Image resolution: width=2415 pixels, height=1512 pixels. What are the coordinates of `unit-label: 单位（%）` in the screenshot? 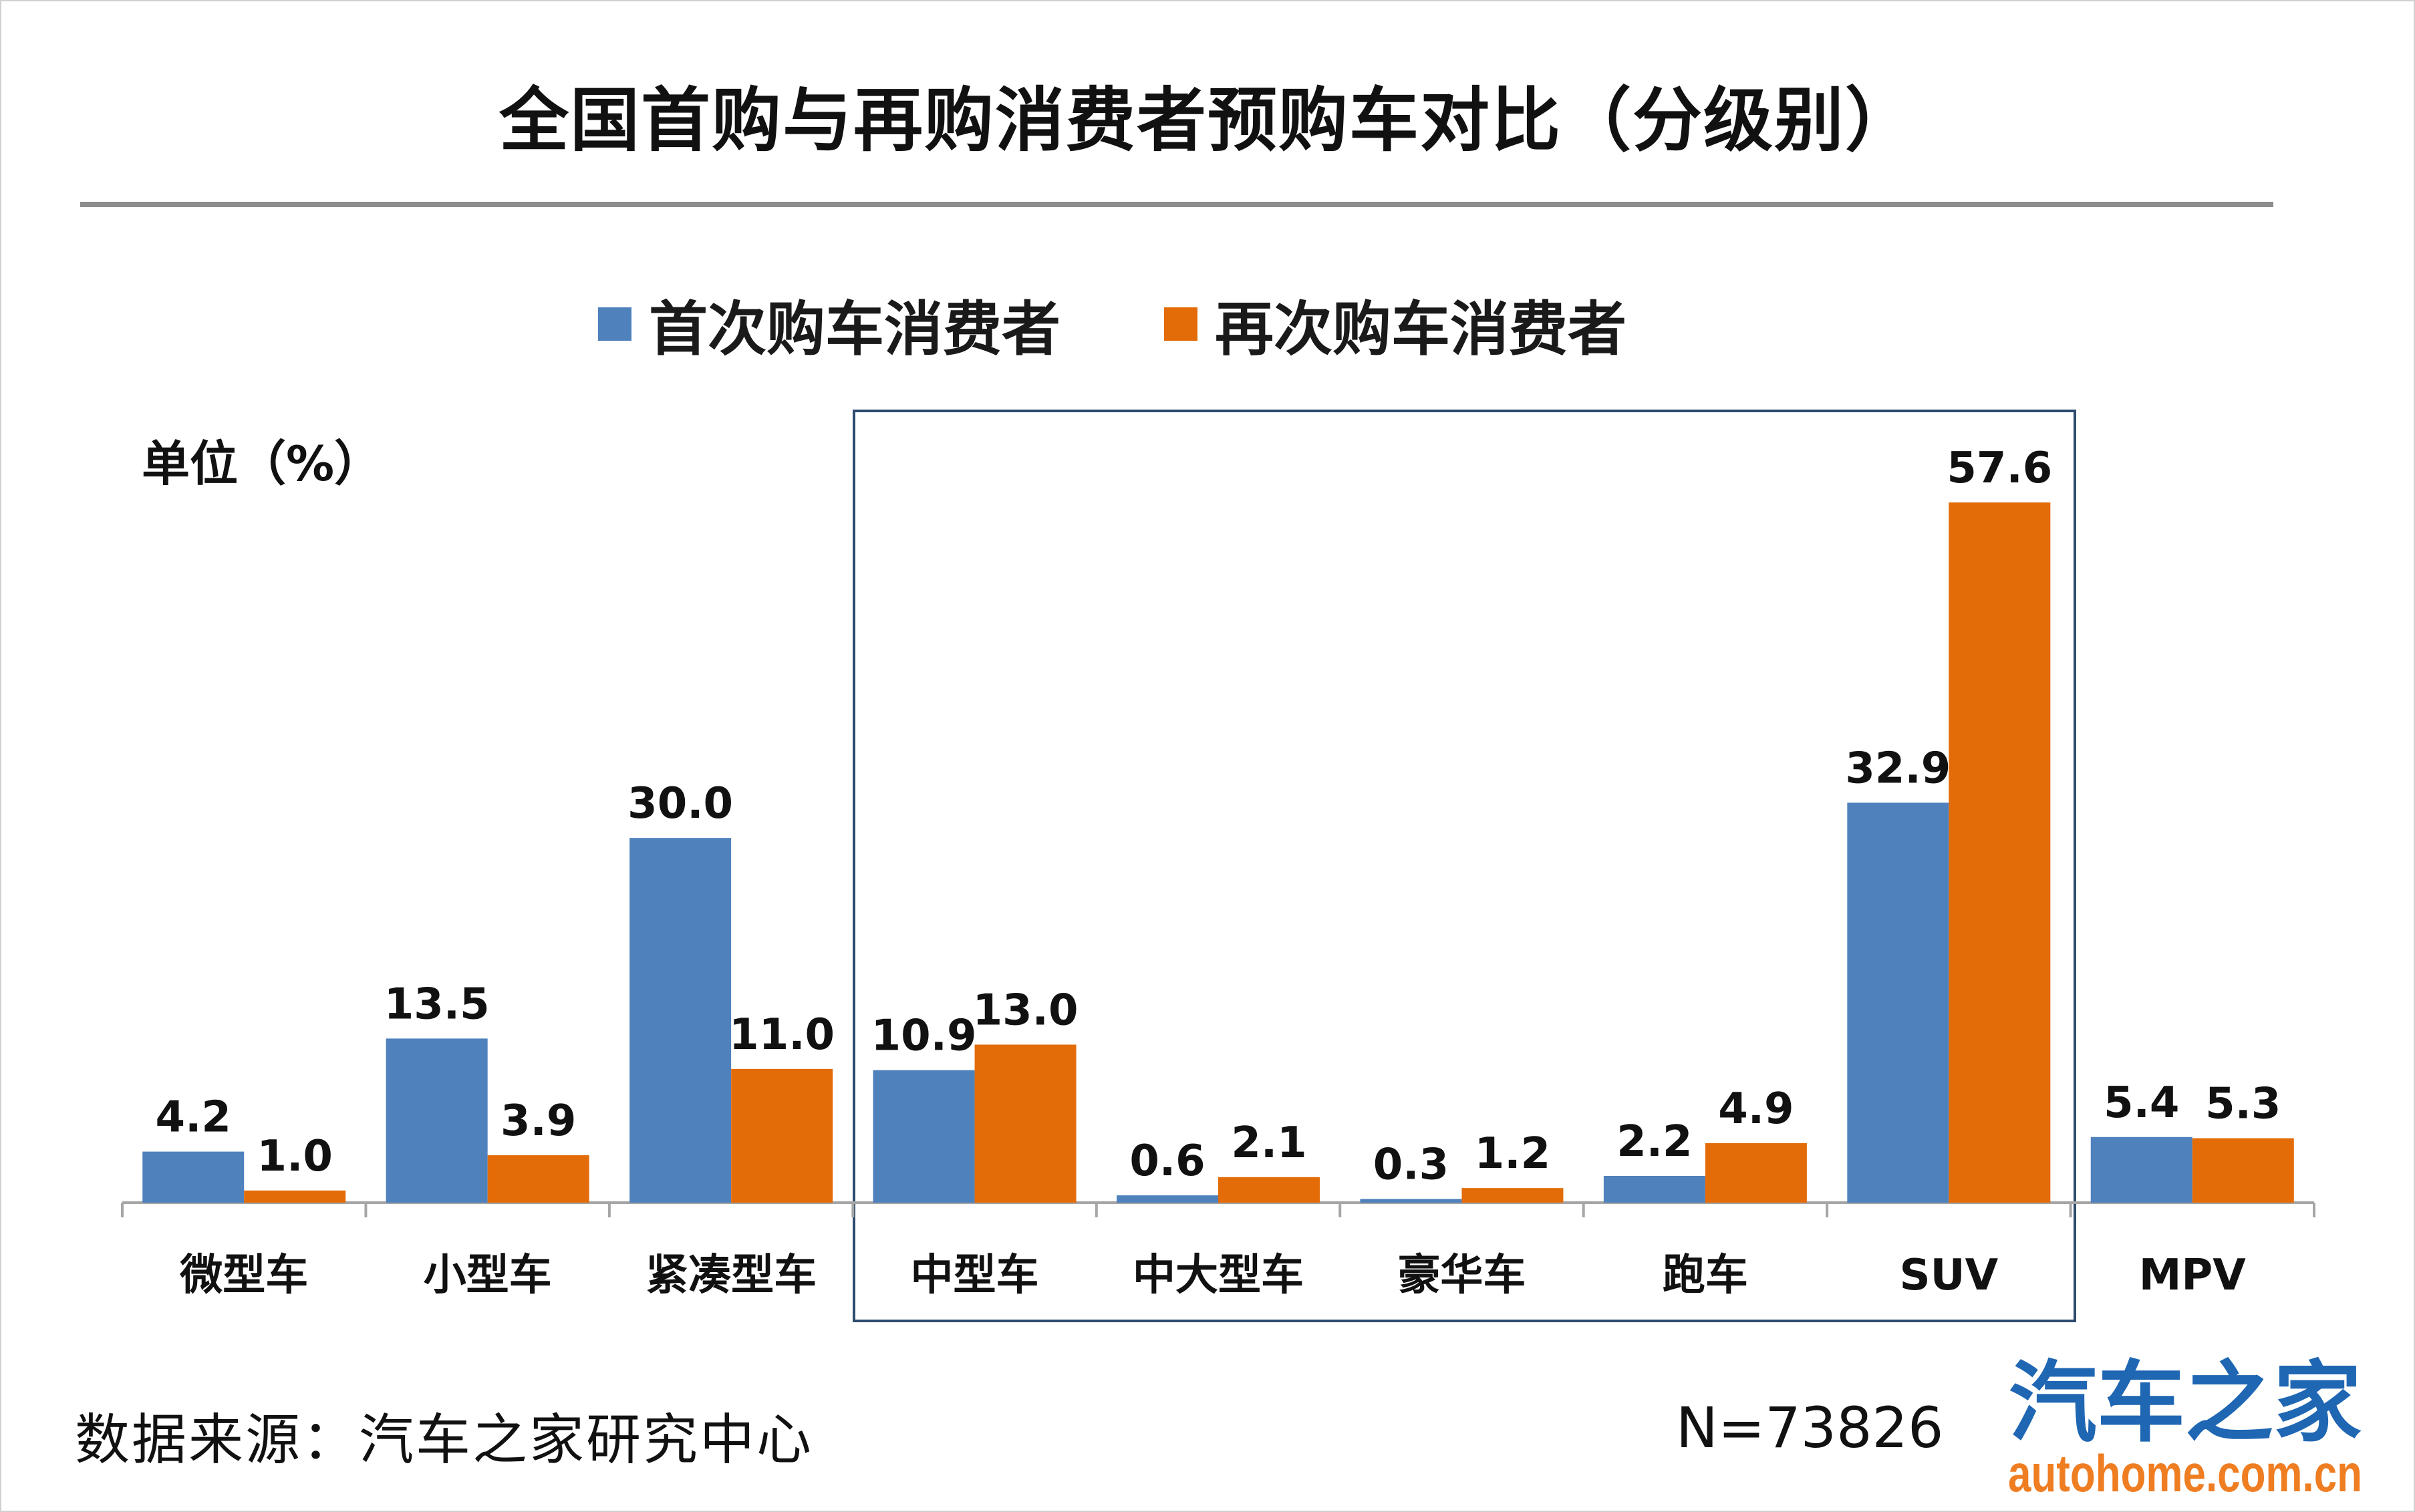 It's located at (262, 464).